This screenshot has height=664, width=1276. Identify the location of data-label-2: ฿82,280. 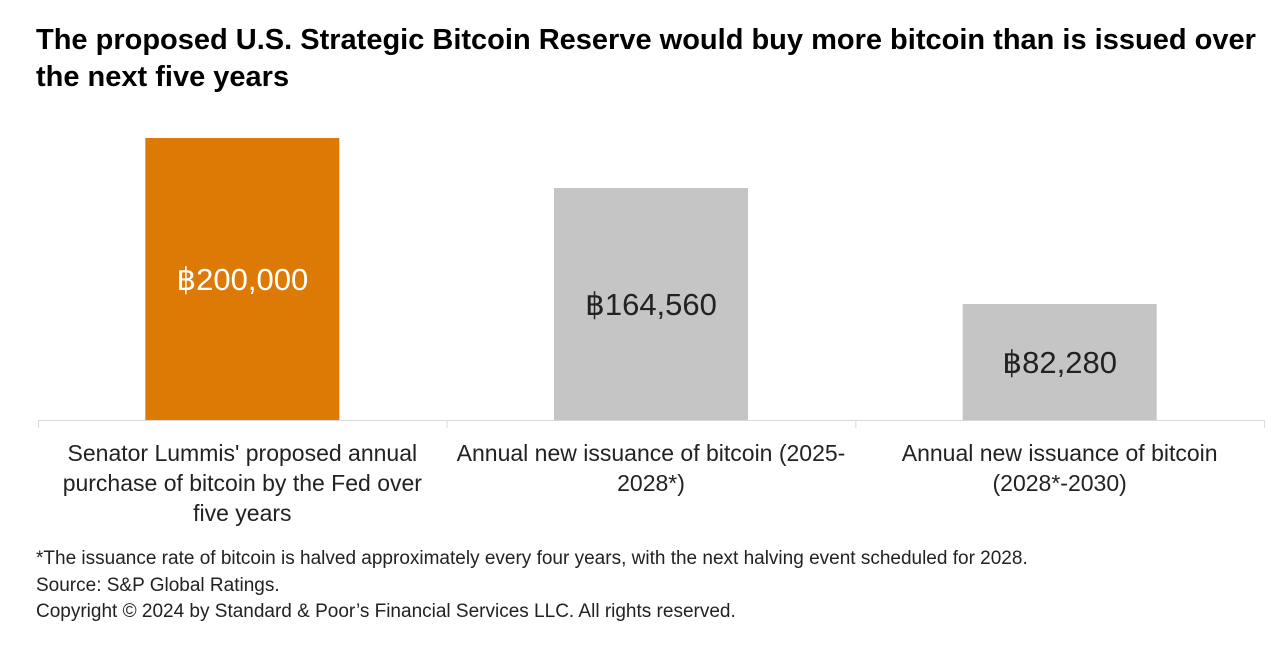
(1059, 362).